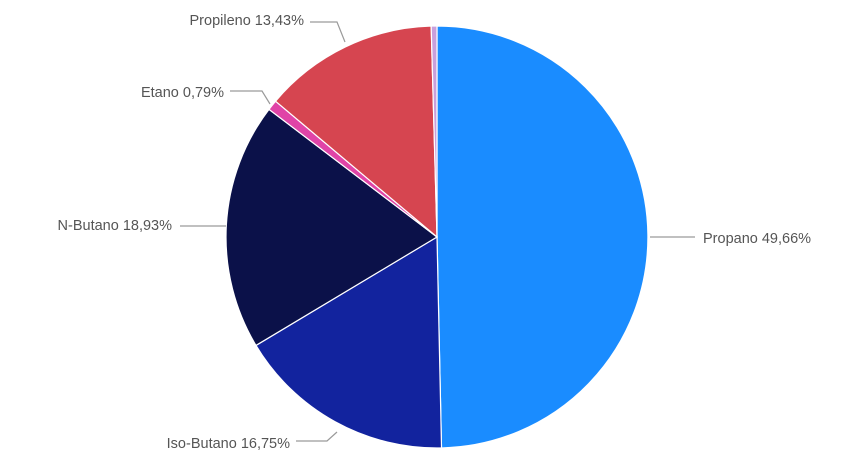 The height and width of the screenshot is (453, 853). Describe the element at coordinates (434, 131) in the screenshot. I see `slice-unlabeled` at that location.